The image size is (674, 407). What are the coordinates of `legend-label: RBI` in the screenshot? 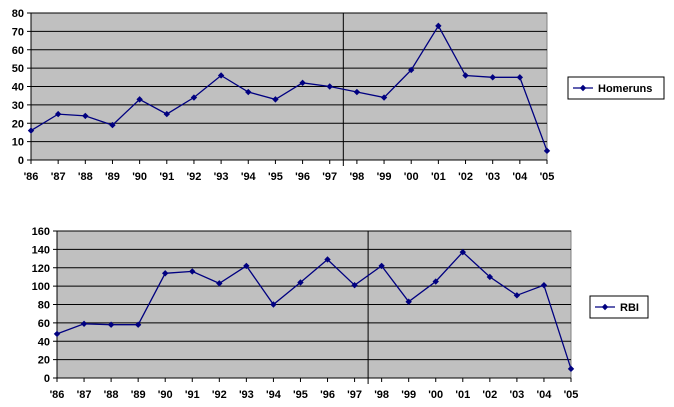 It's located at (629, 308).